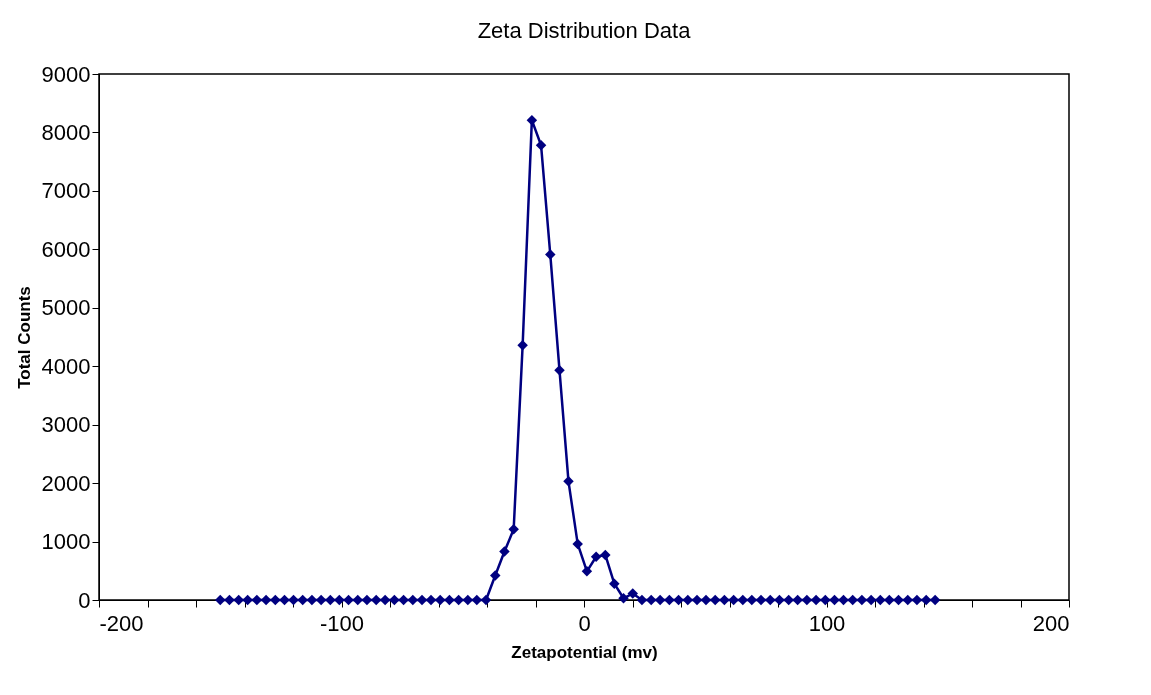 The height and width of the screenshot is (695, 1151). What do you see at coordinates (342, 623) in the screenshot?
I see `x-tick-label: -100` at bounding box center [342, 623].